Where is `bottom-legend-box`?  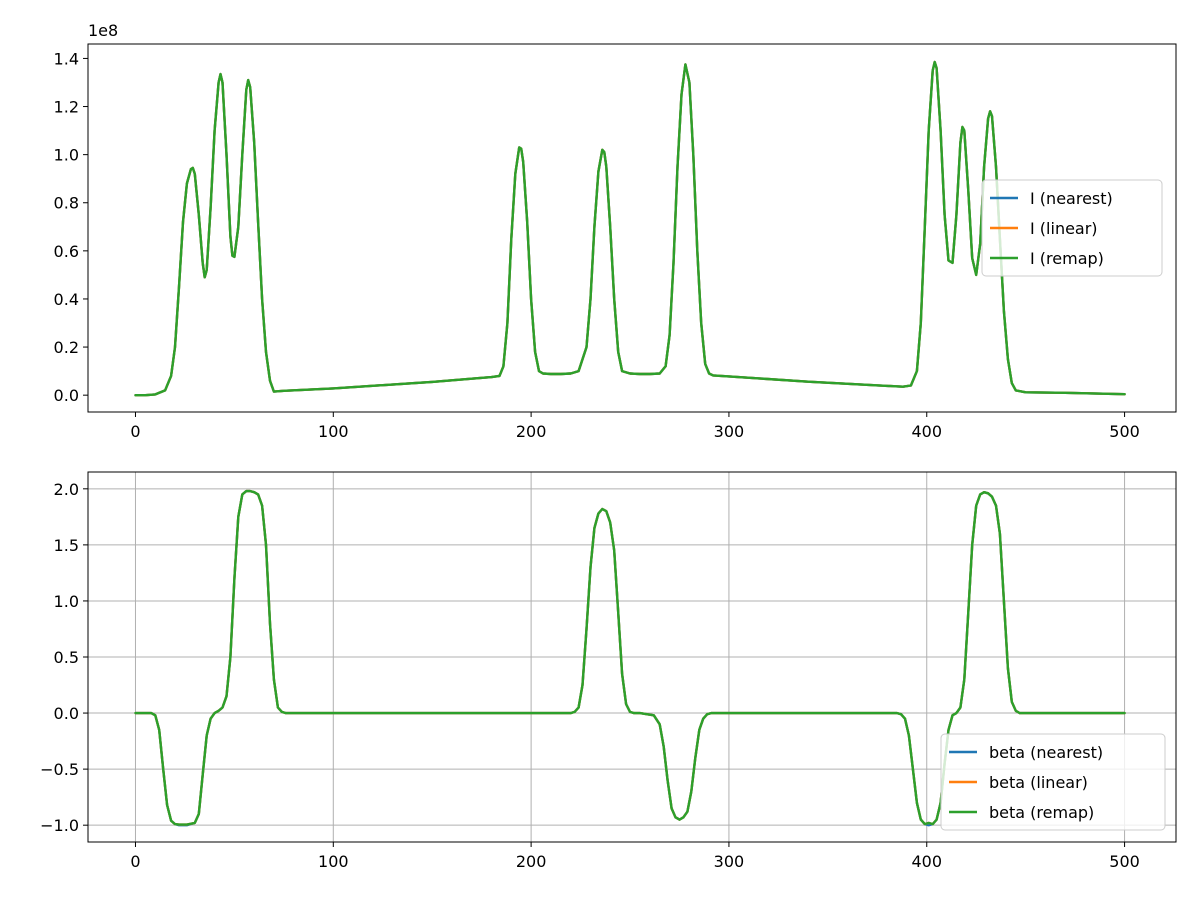 bottom-legend-box is located at coordinates (1053, 782).